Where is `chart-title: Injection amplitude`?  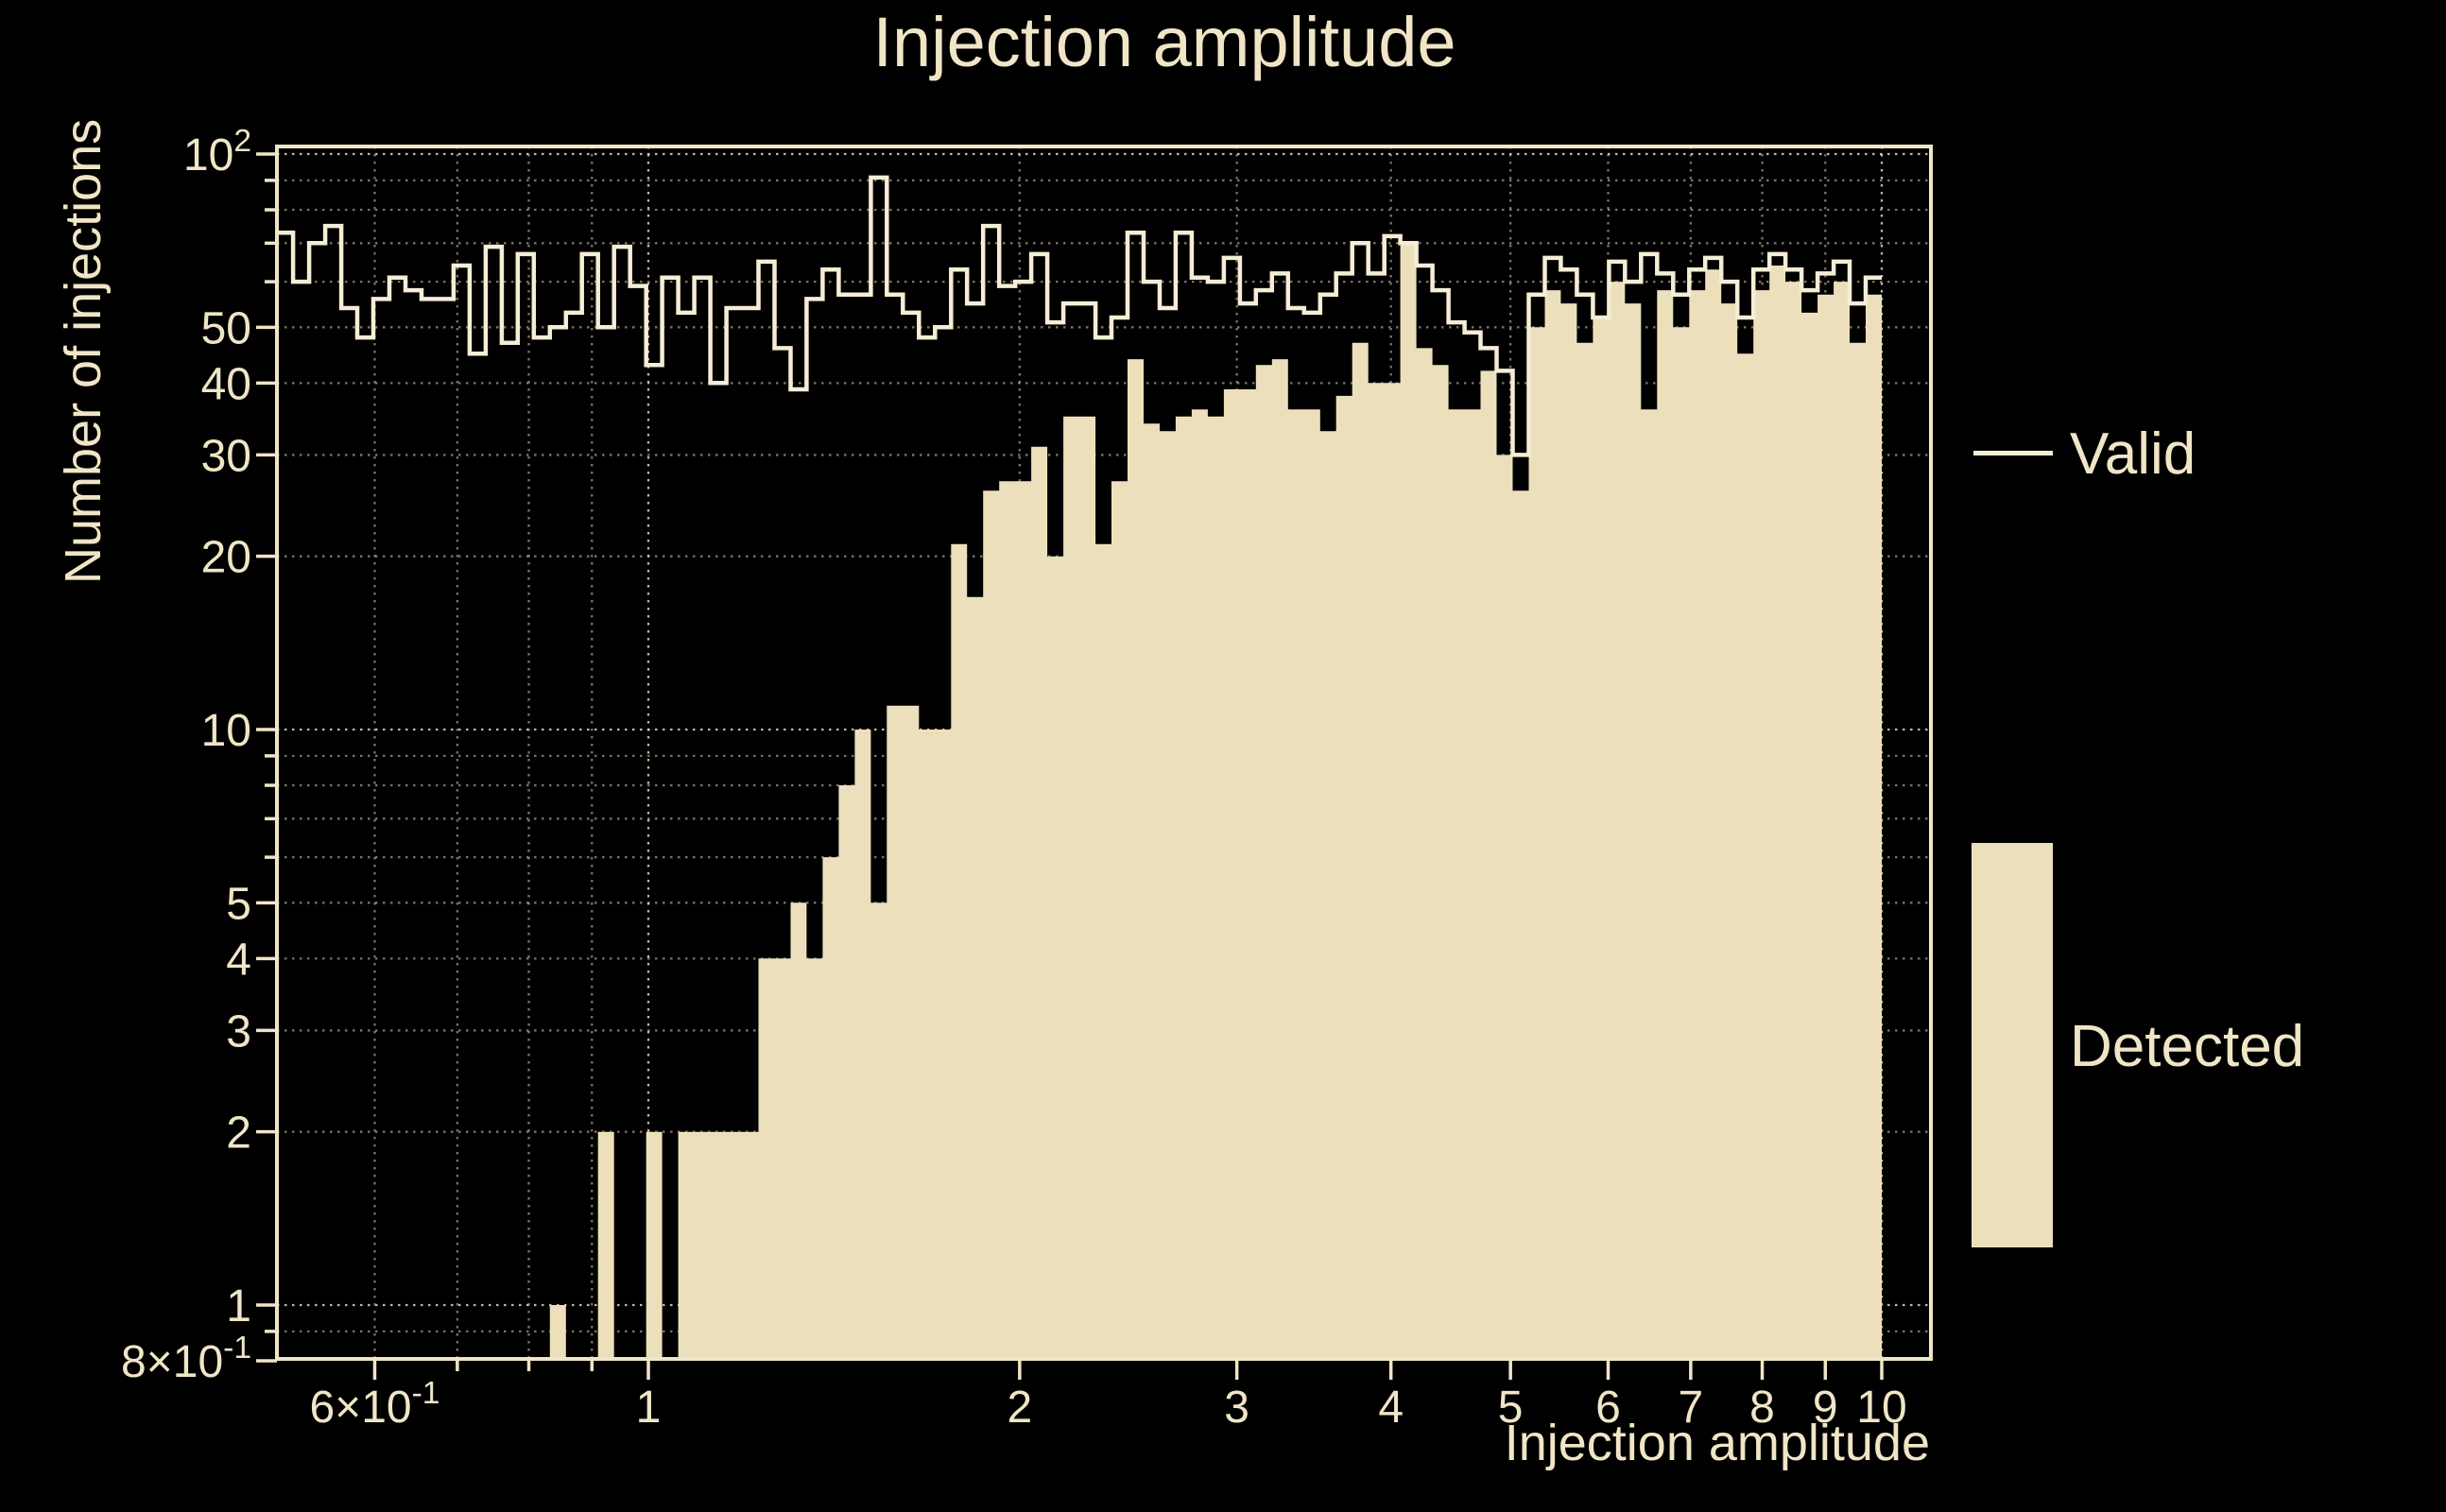
chart-title: Injection amplitude is located at coordinates (1164, 42).